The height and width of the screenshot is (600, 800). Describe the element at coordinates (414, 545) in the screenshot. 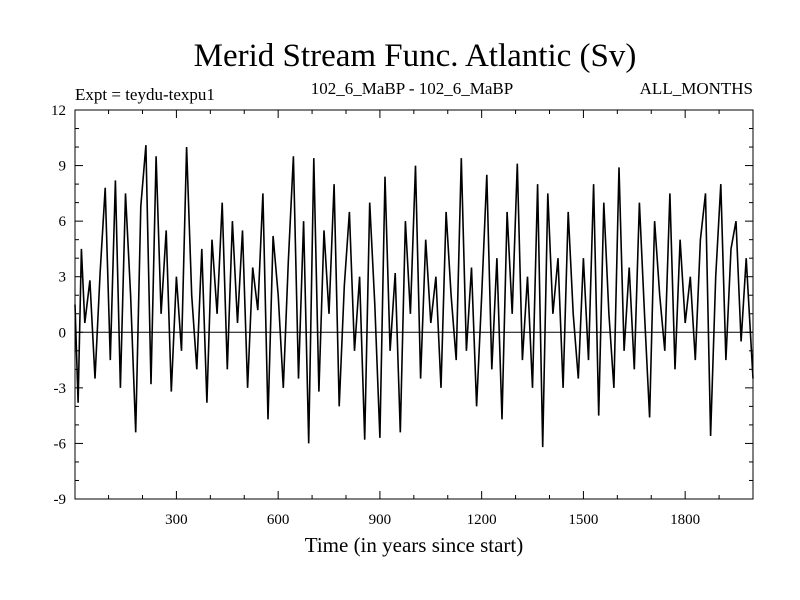

I see `x-axis-label: Time (in years since start)` at that location.